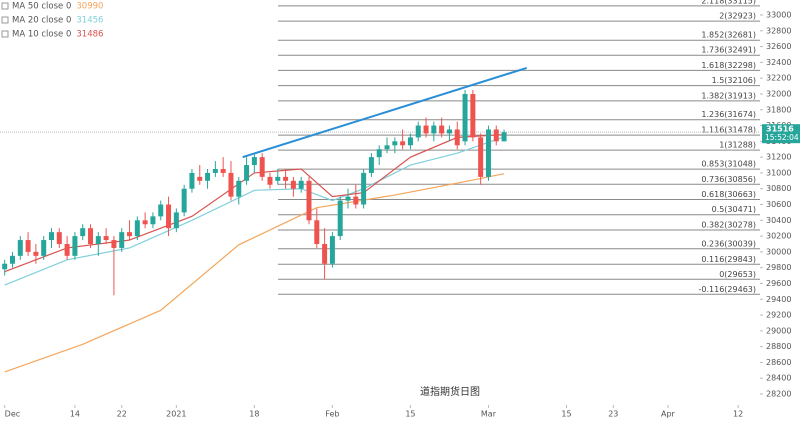 This screenshot has width=800, height=422. Describe the element at coordinates (450, 391) in the screenshot. I see `watermark: 道指期货日图` at that location.